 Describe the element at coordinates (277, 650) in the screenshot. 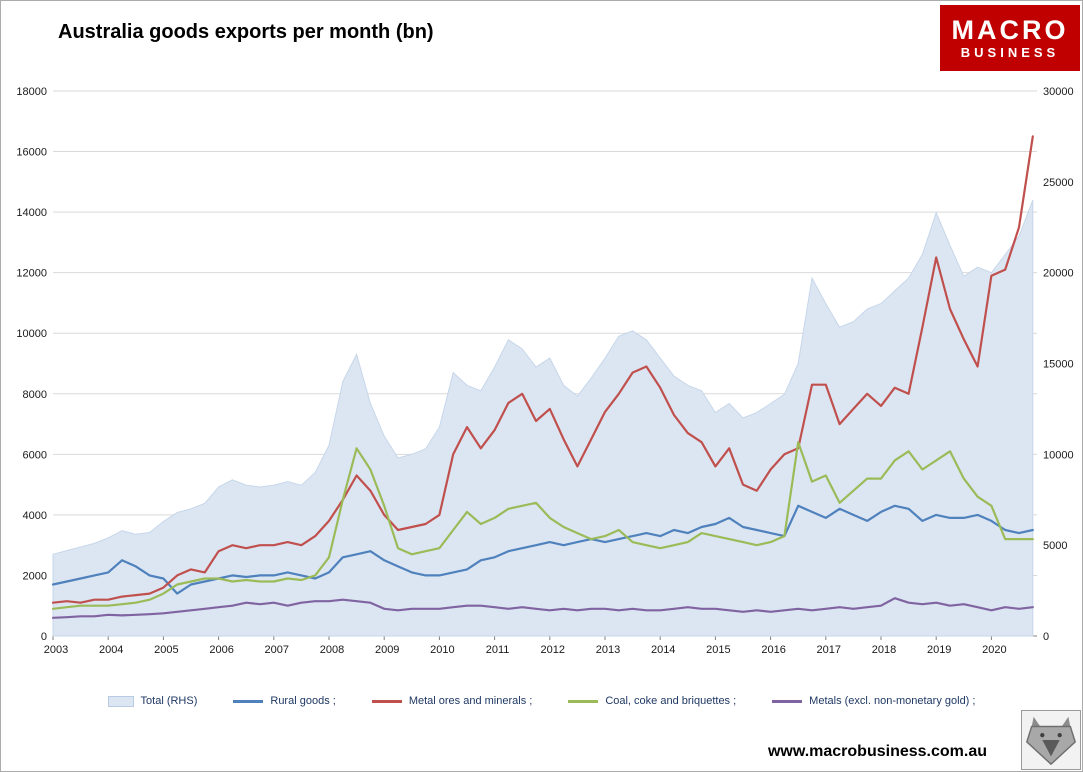

I see `x-axis-tick: 2007` at that location.